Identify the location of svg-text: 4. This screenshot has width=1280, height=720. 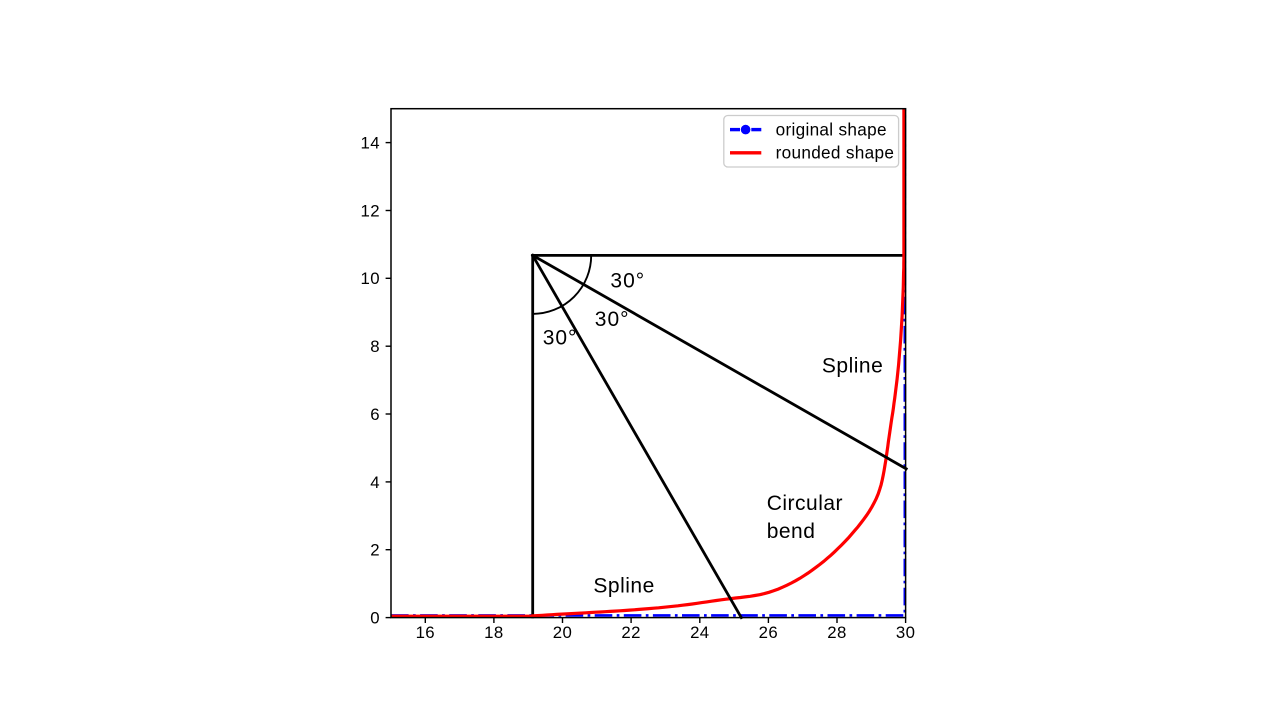
(375, 482).